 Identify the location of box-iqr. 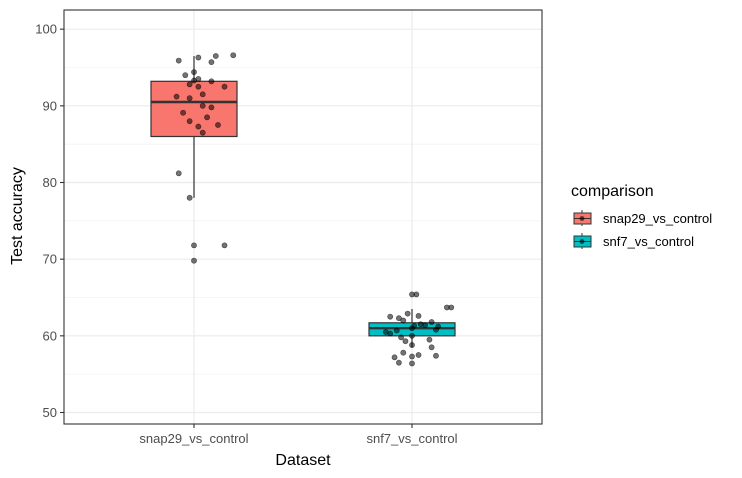
(194, 109).